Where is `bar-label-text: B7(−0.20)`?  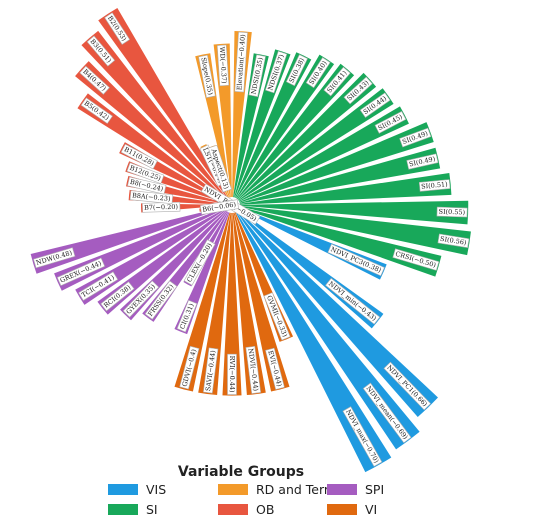 bar-label-text: B7(−0.20) is located at coordinates (161, 207).